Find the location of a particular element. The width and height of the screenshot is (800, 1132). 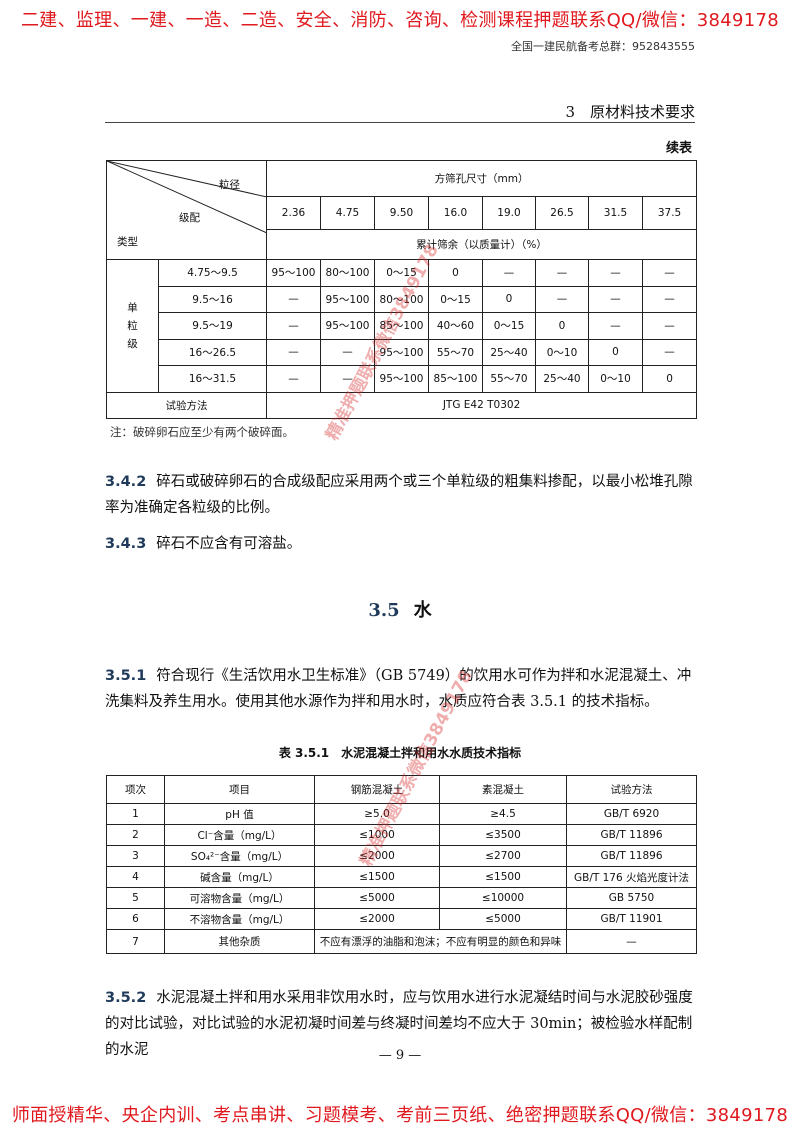

table-cell: GB/T 176 火焰光度计法 is located at coordinates (631, 877).